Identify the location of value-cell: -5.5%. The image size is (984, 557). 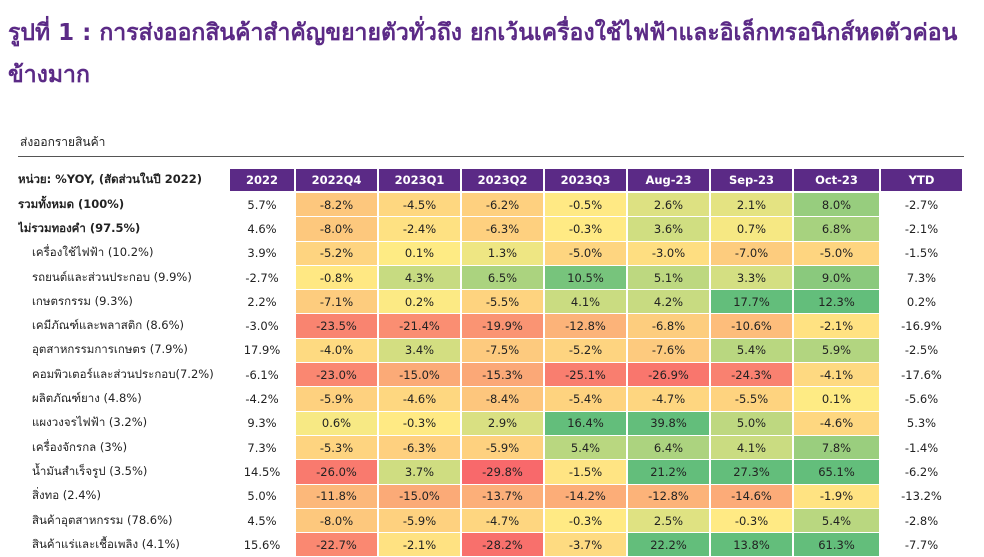
(752, 399).